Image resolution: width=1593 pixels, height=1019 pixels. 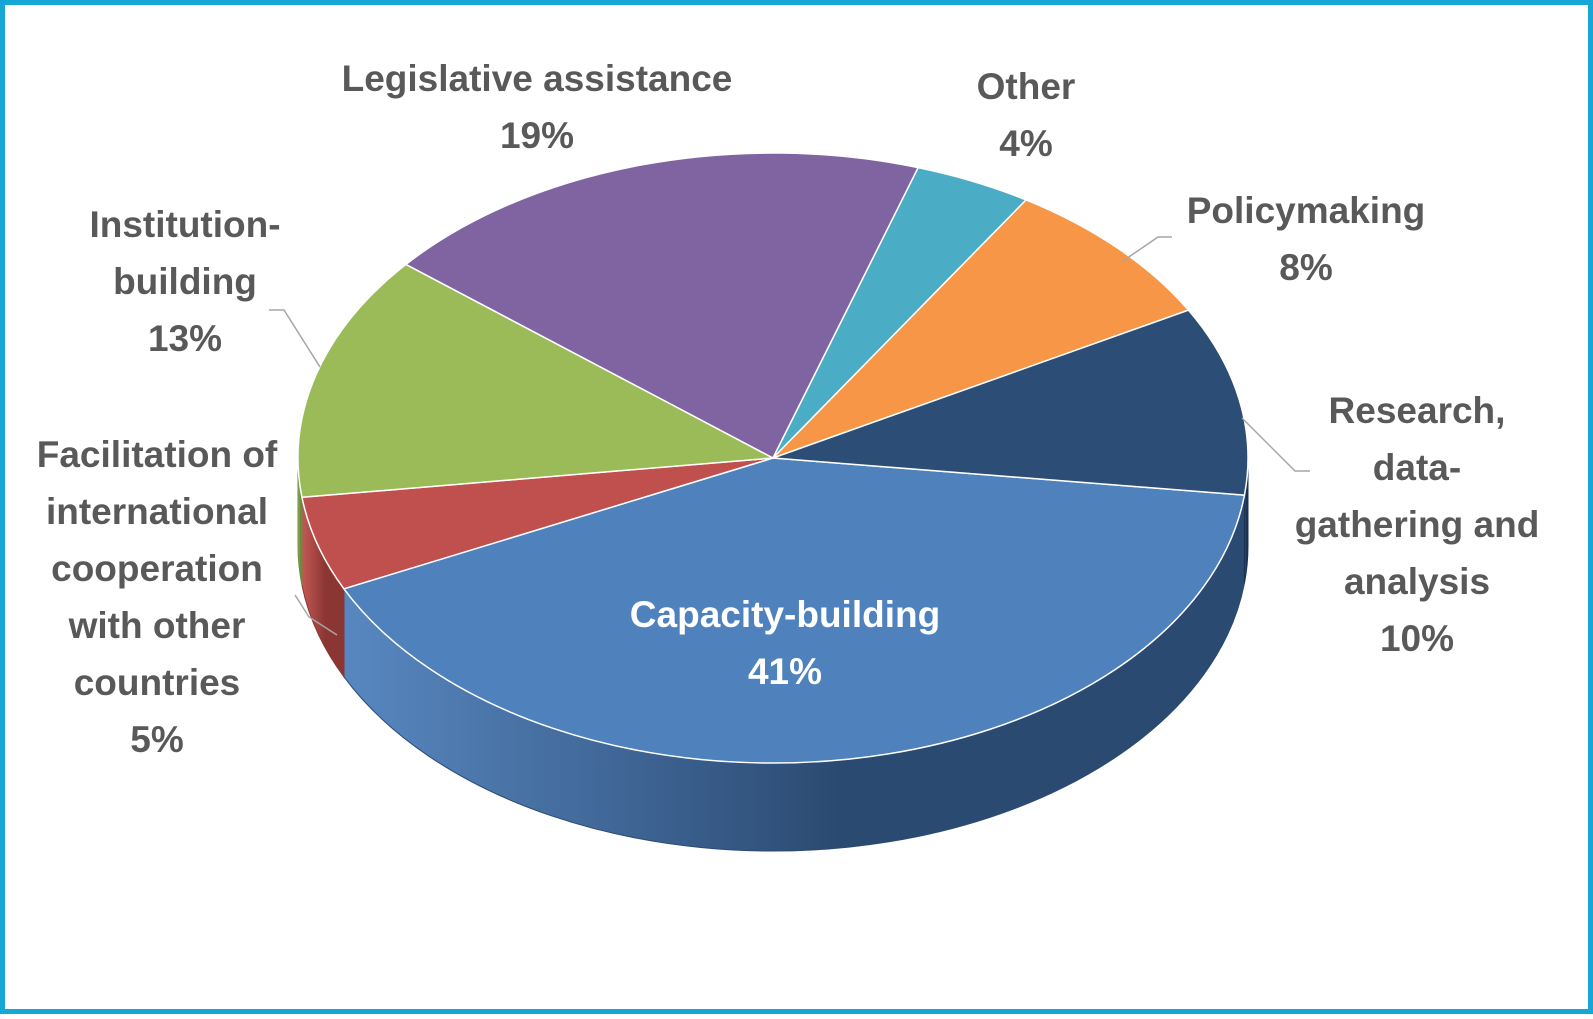 I want to click on data-label-institution-building: Institution-building 13%, so click(x=184, y=281).